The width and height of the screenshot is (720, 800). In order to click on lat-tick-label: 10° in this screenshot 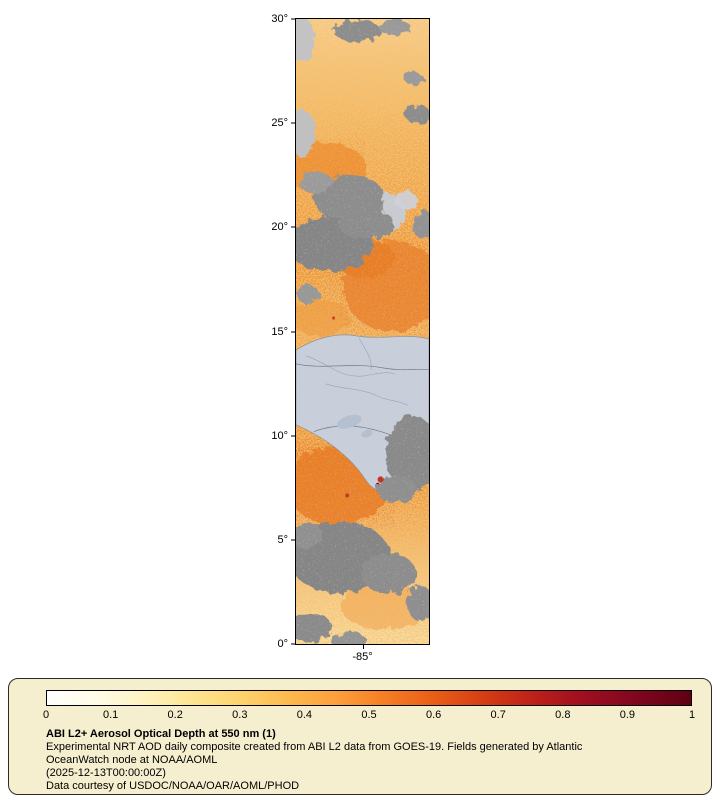, I will do `click(279, 435)`.